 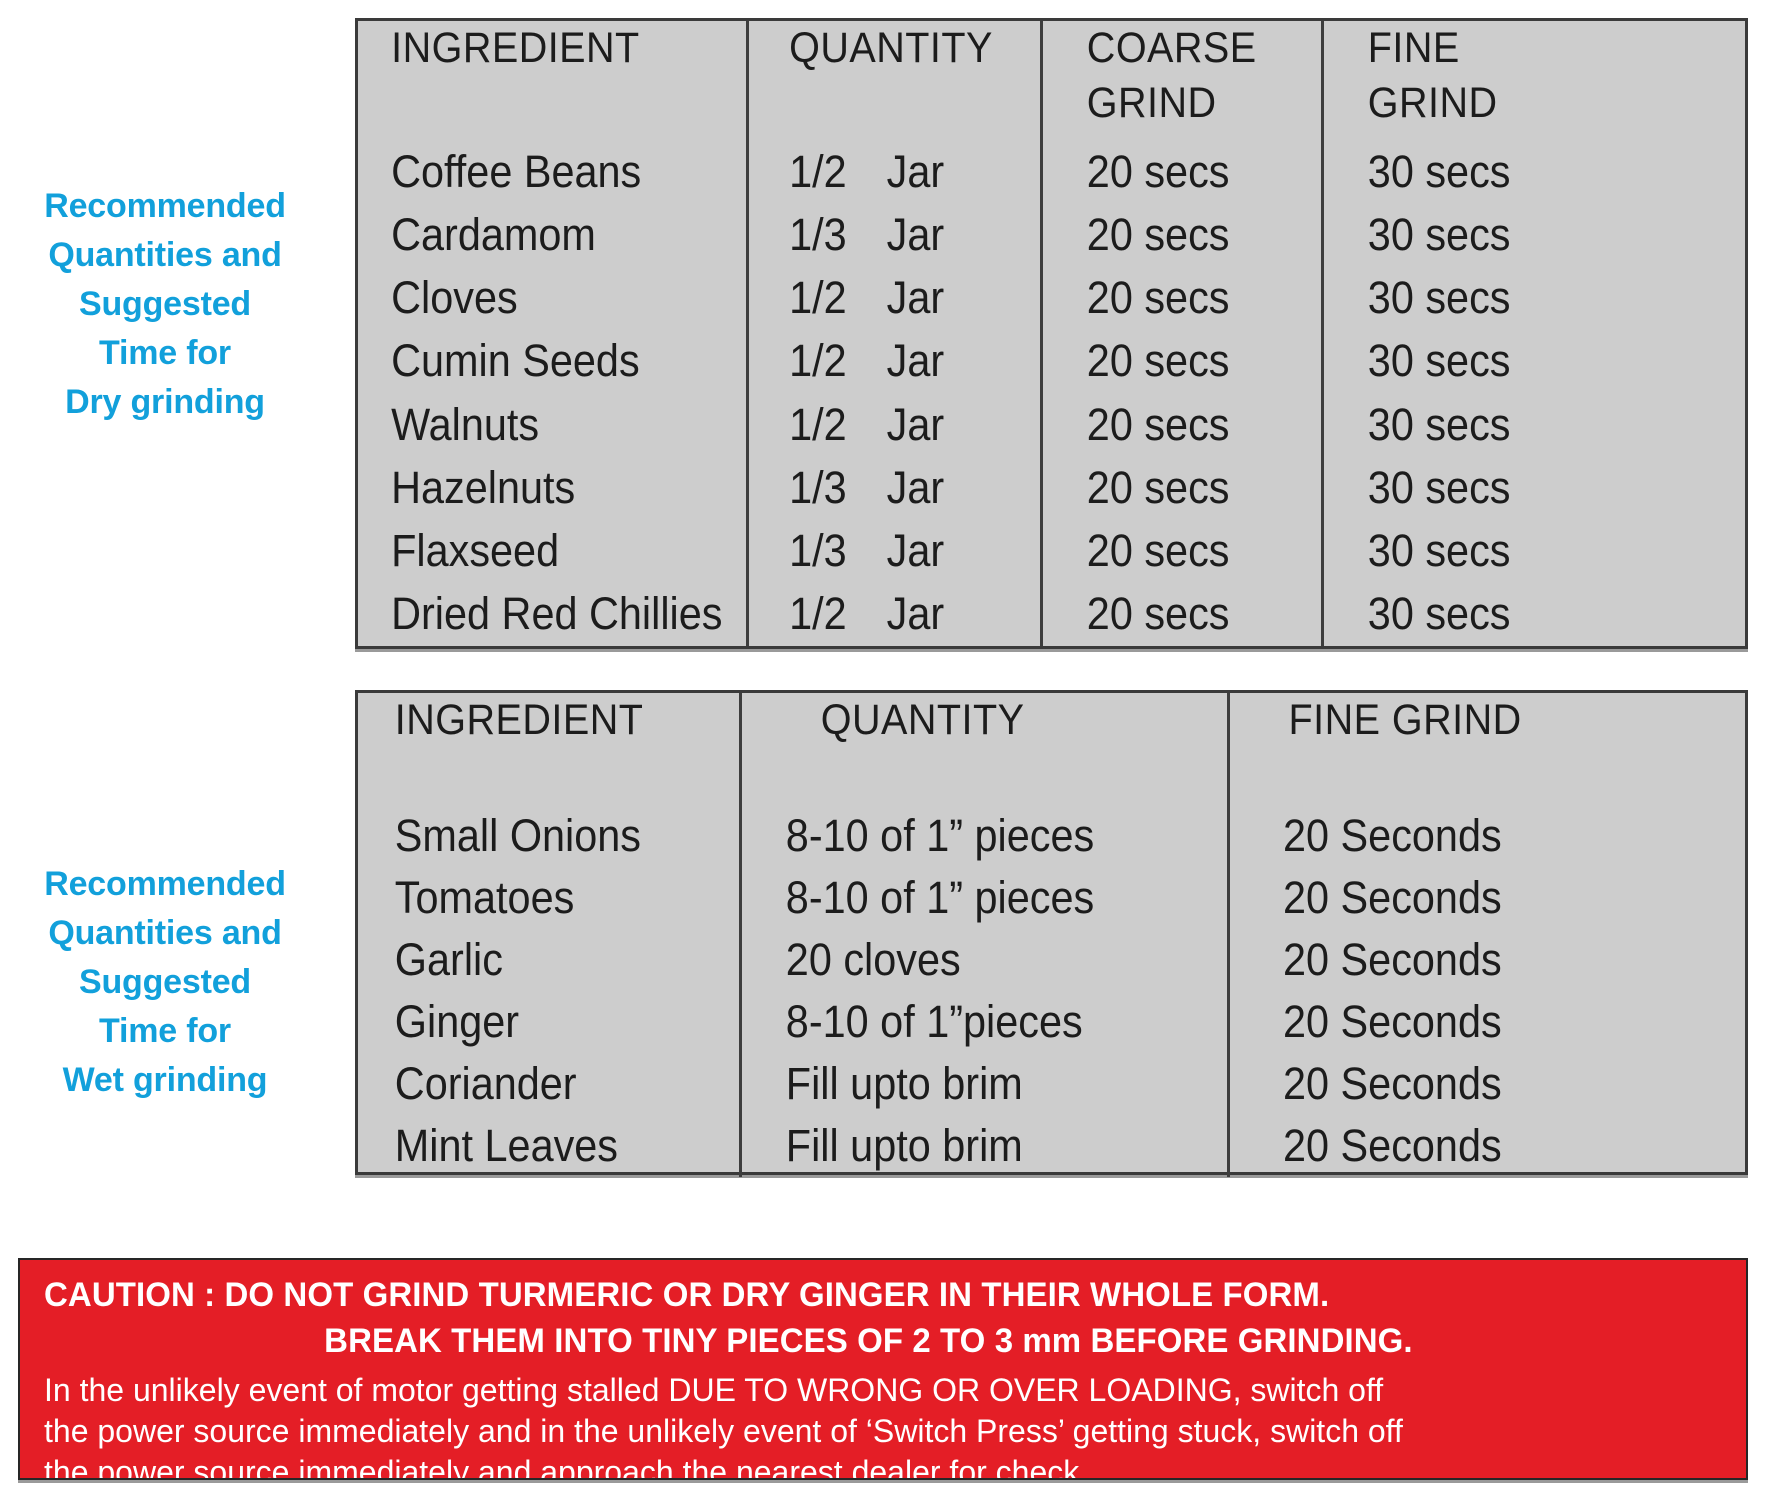 I want to click on wet-caption-line-5: Wet grinding, so click(x=165, y=1080).